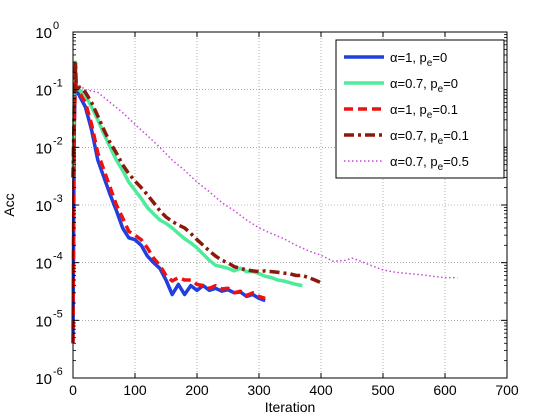 Image resolution: width=560 pixels, height=420 pixels. Describe the element at coordinates (73, 390) in the screenshot. I see `x-tick-label: 0` at that location.